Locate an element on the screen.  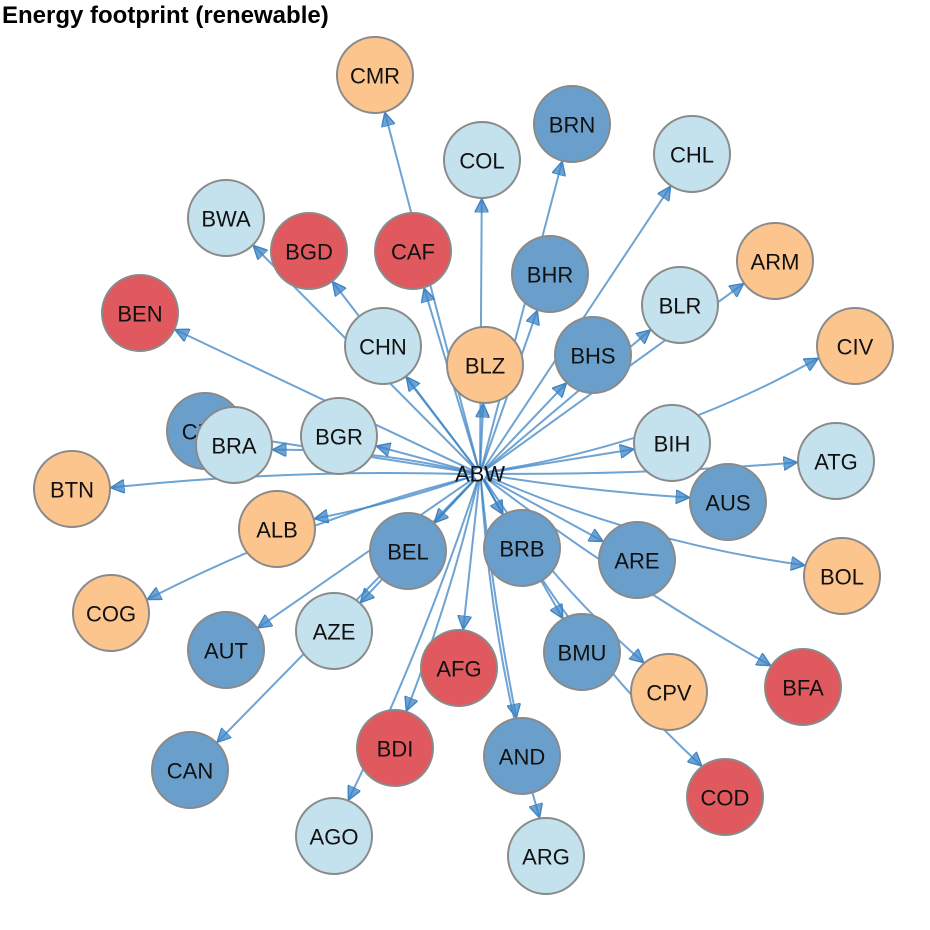
node-ago: AGO is located at coordinates (334, 836).